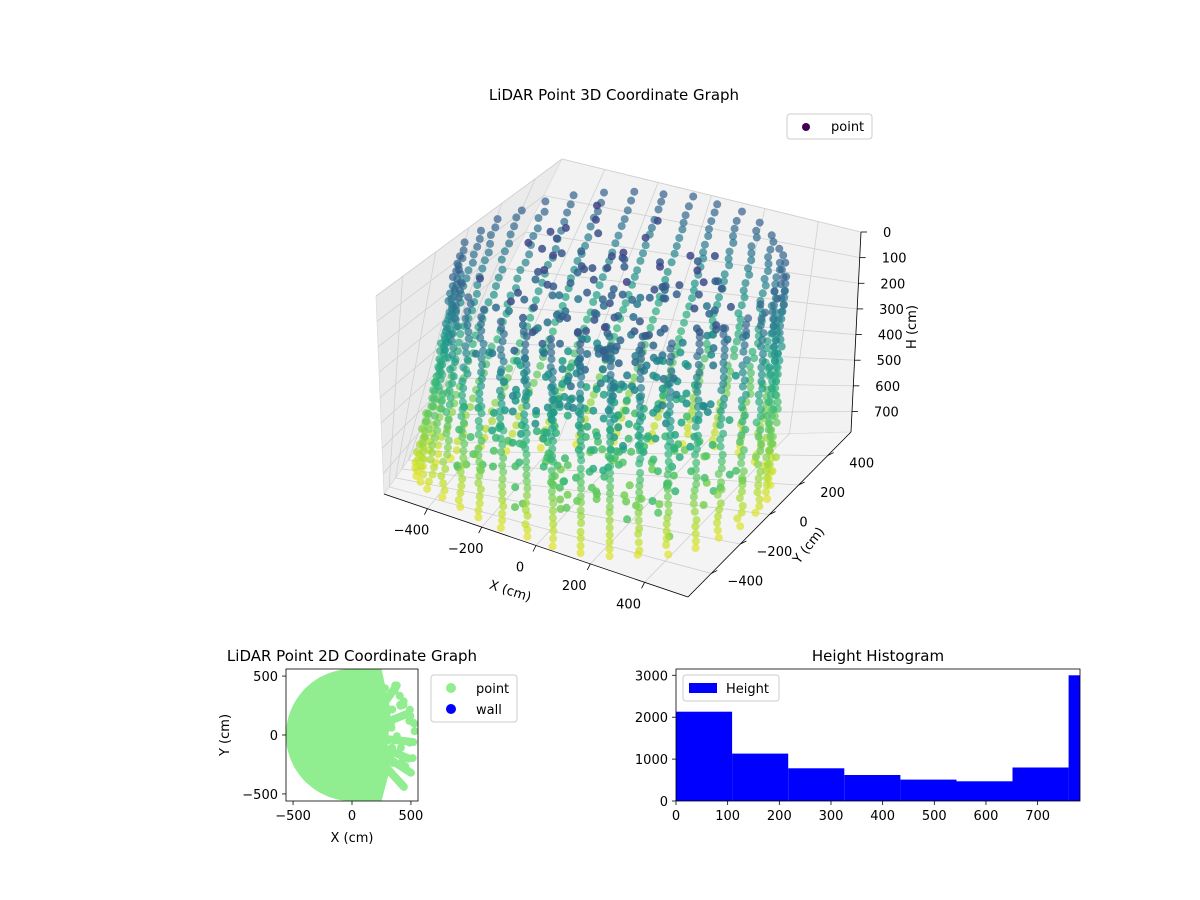 Image resolution: width=1200 pixels, height=900 pixels. I want to click on y-tick-label: 400, so click(861, 464).